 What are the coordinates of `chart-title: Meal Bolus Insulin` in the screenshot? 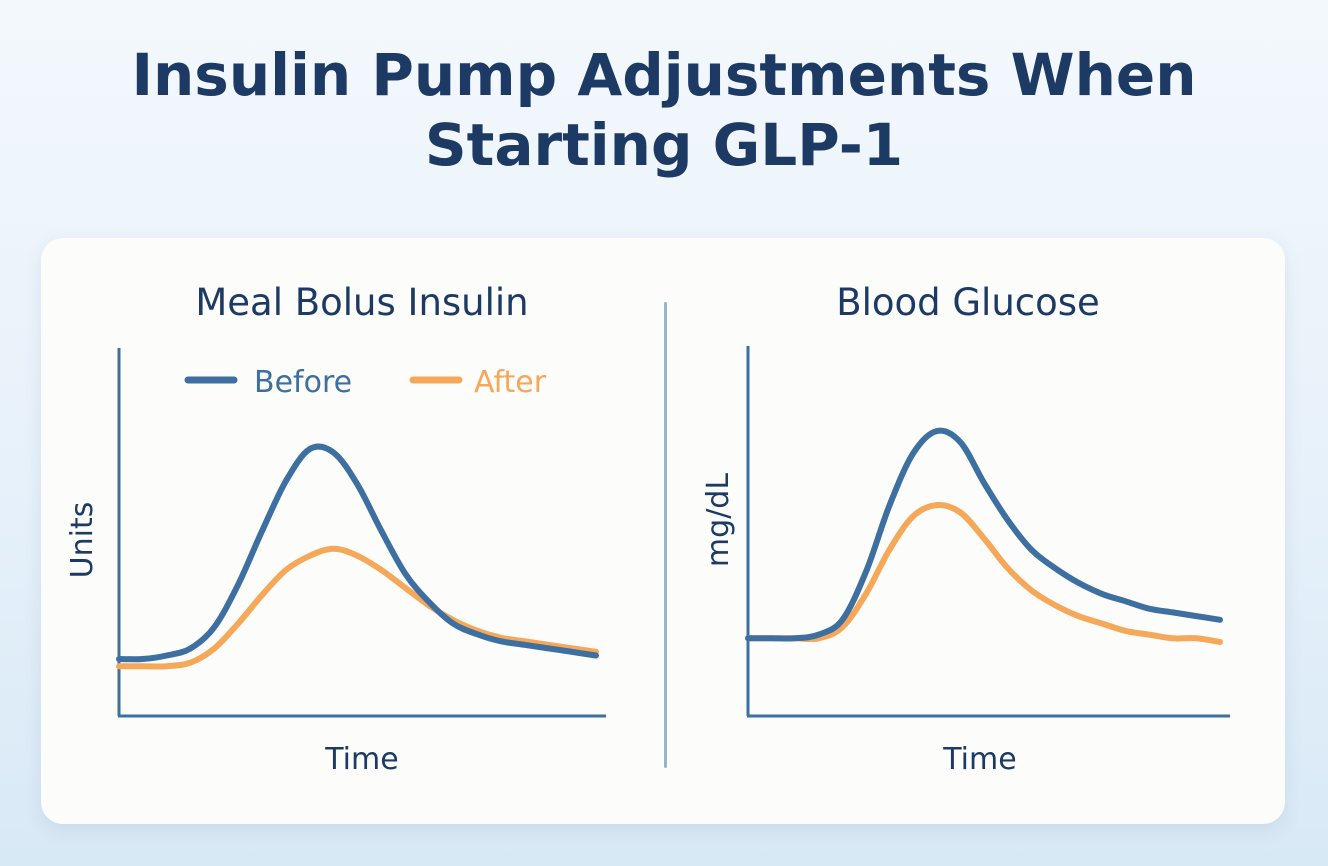 It's located at (361, 302).